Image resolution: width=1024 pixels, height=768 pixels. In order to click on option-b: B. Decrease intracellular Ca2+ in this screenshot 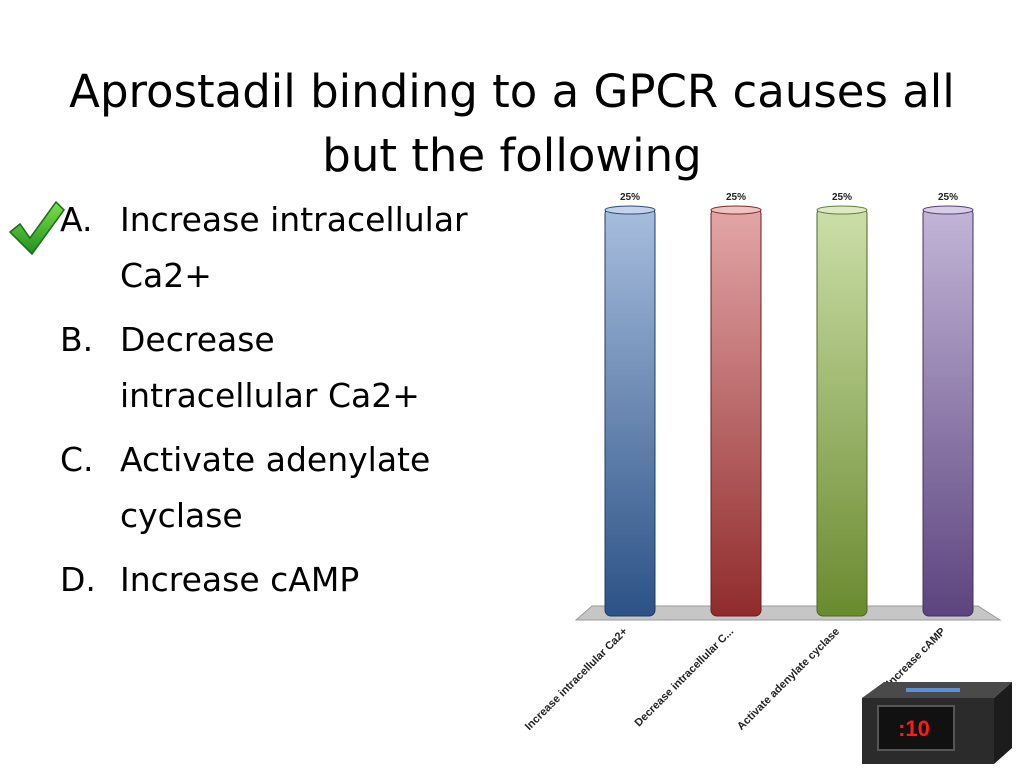, I will do `click(270, 368)`.